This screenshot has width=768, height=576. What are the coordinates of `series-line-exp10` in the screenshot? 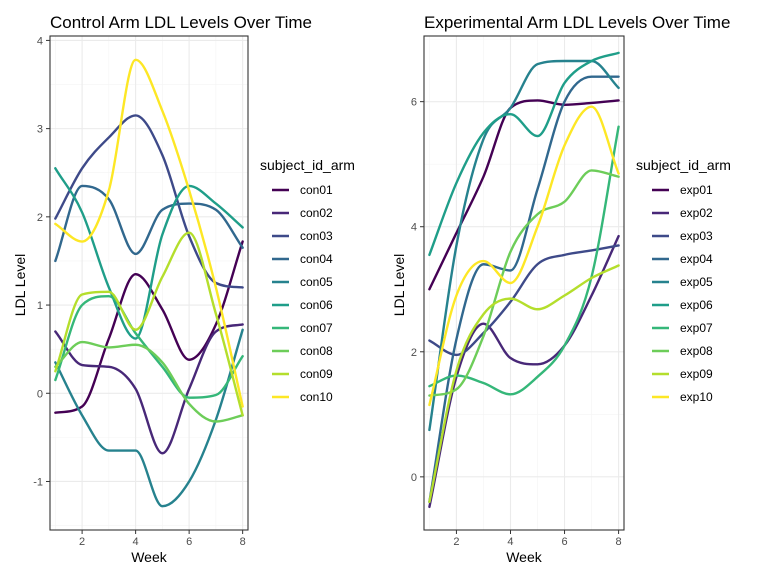 It's located at (524, 256).